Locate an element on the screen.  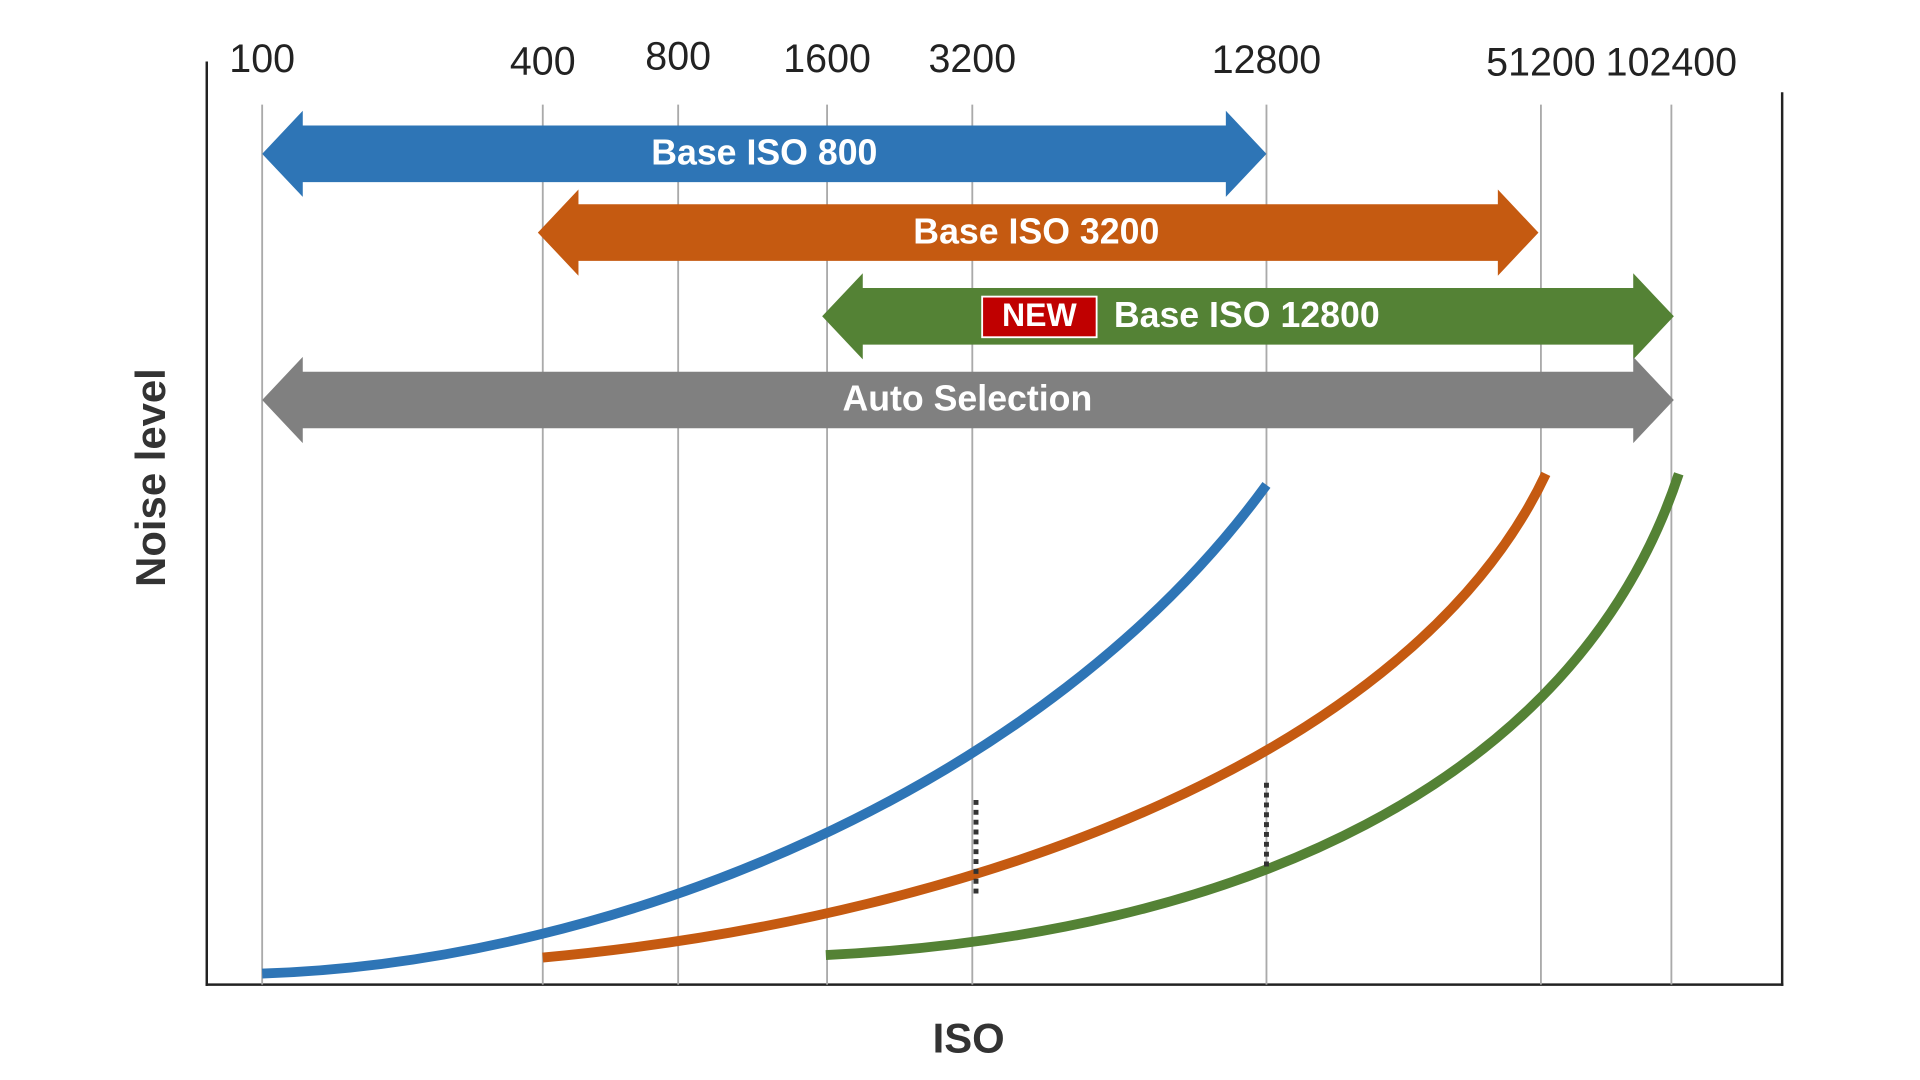
arrow-label: Auto Selection is located at coordinates (967, 399).